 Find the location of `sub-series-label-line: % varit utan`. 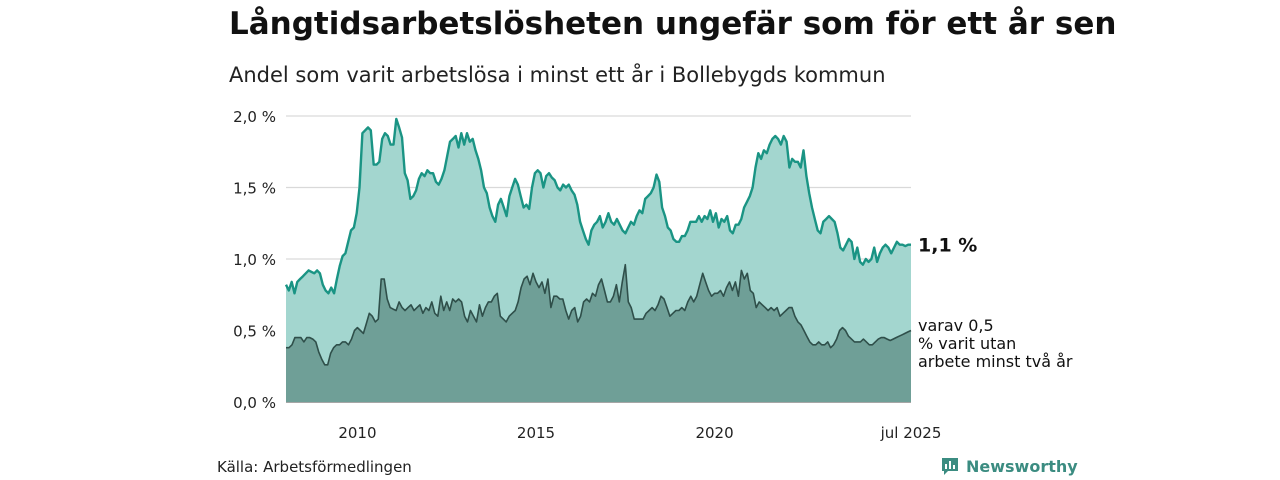

sub-series-label-line: % varit utan is located at coordinates (967, 343).